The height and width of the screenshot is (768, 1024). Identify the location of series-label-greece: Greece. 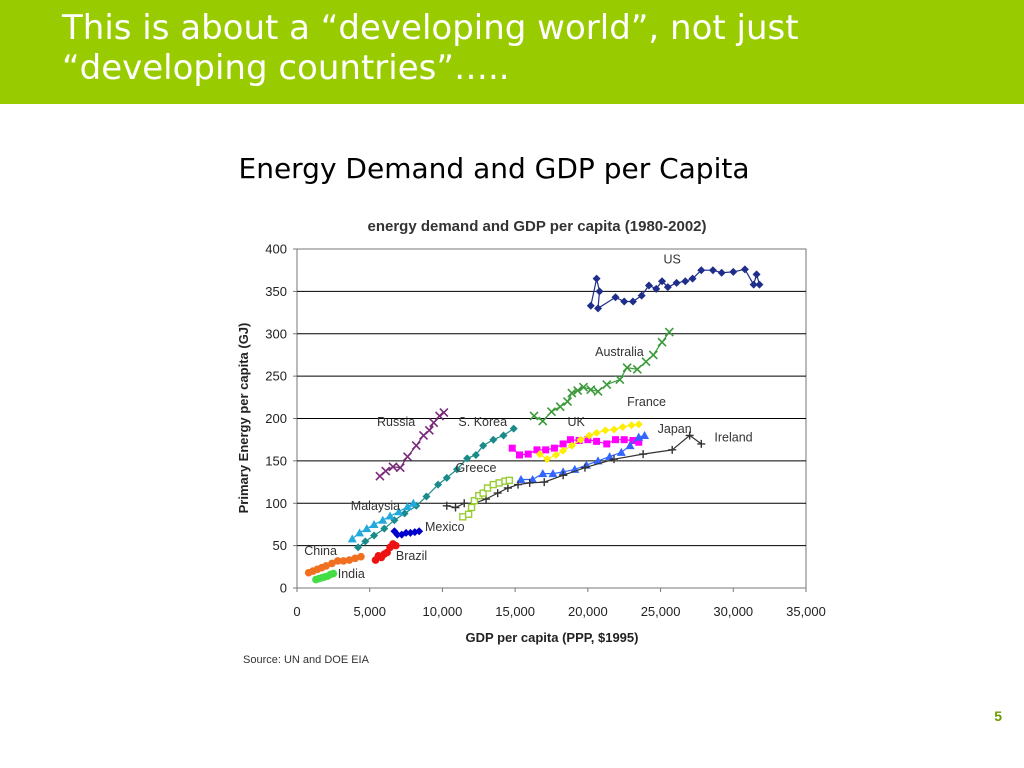
(476, 468).